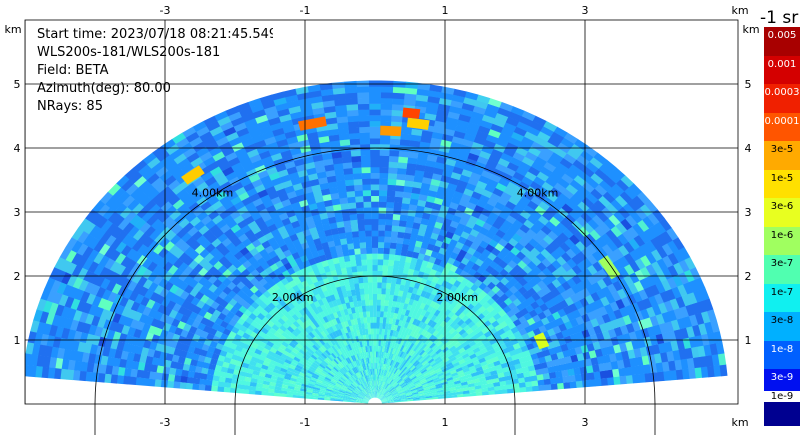 This screenshot has width=800, height=439. Describe the element at coordinates (782, 320) in the screenshot. I see `colorbar-label: 3e-8` at that location.